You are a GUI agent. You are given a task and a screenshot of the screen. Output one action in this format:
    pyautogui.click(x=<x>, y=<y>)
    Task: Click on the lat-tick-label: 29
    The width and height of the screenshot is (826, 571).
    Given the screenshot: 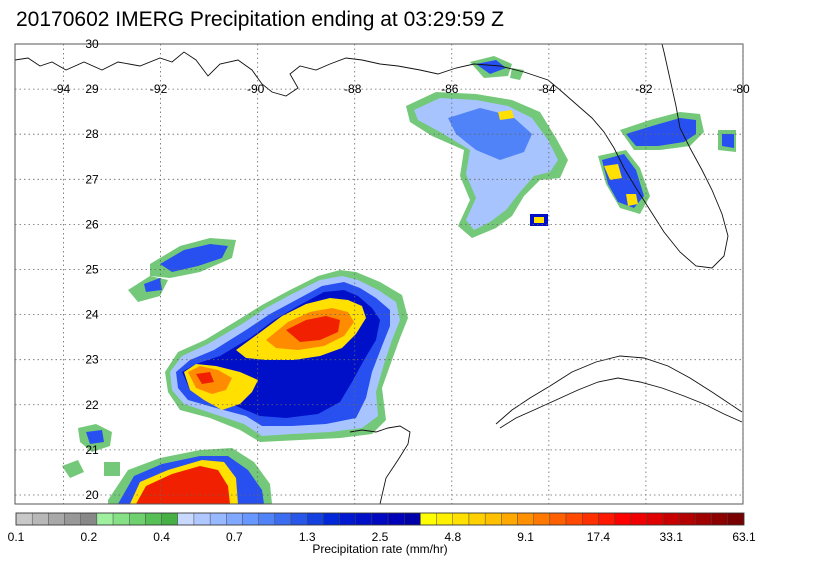 What is the action you would take?
    pyautogui.click(x=92, y=89)
    